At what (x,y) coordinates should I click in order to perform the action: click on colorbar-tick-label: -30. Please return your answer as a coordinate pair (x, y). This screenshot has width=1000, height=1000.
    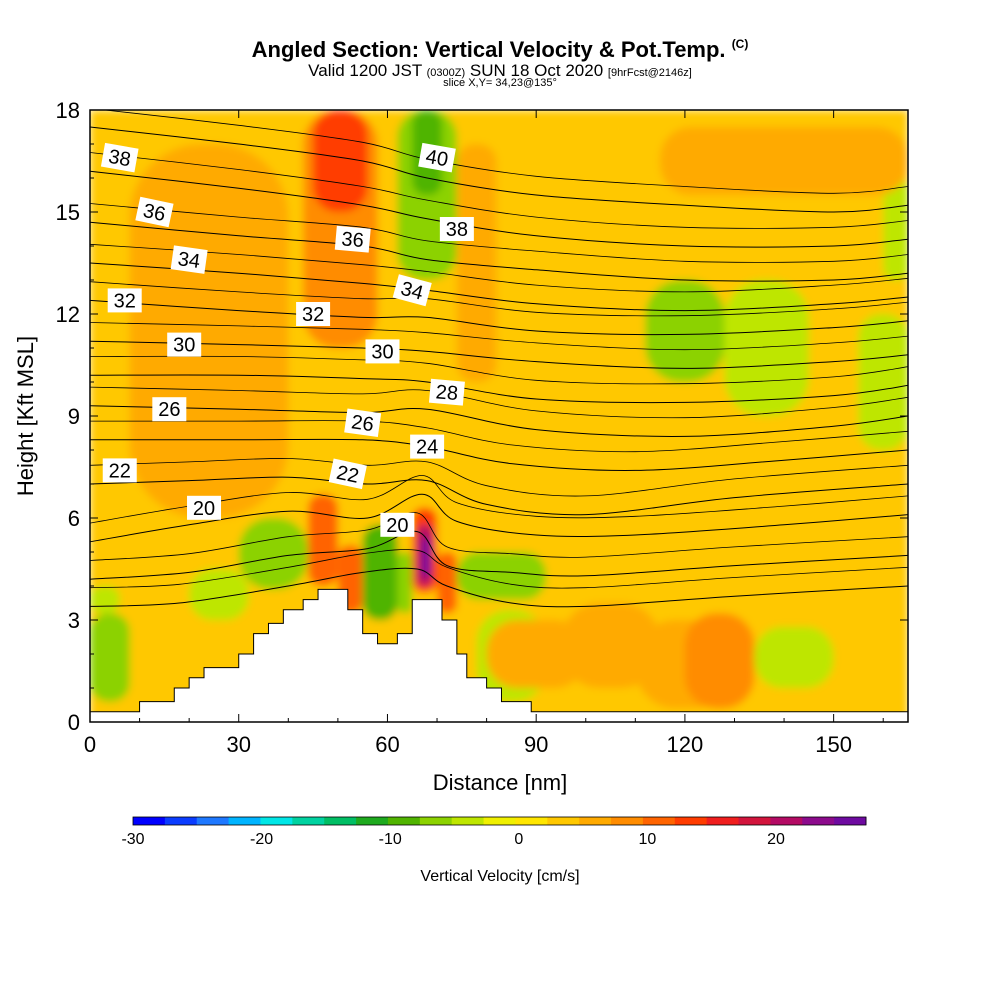
    Looking at the image, I should click on (132, 839).